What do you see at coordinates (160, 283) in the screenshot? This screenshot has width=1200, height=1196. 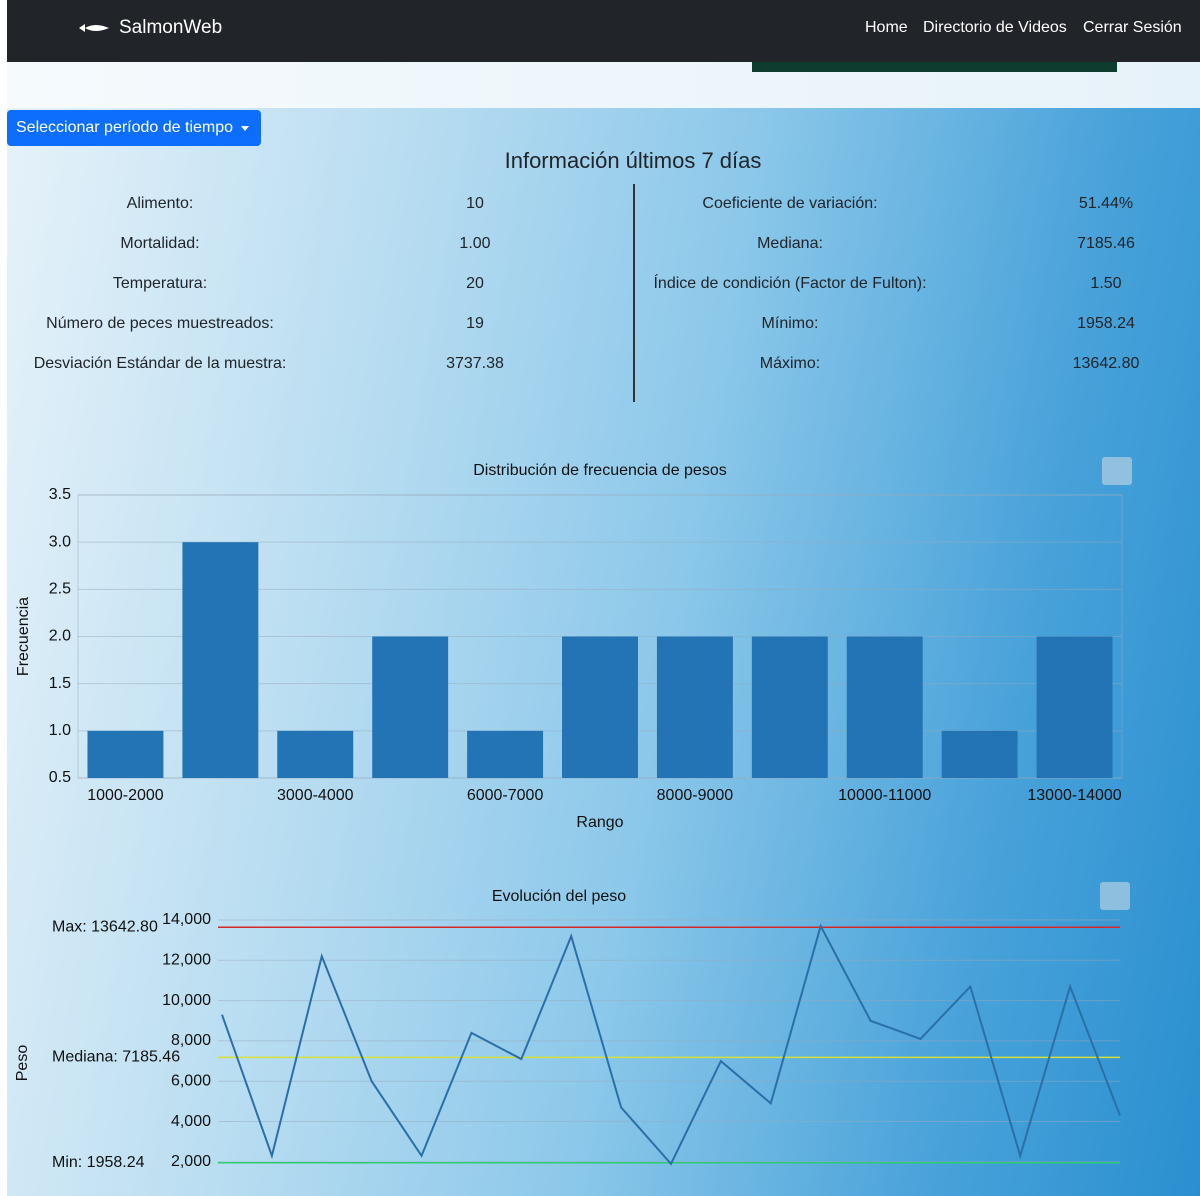 I see `info-label: Temperatura:` at bounding box center [160, 283].